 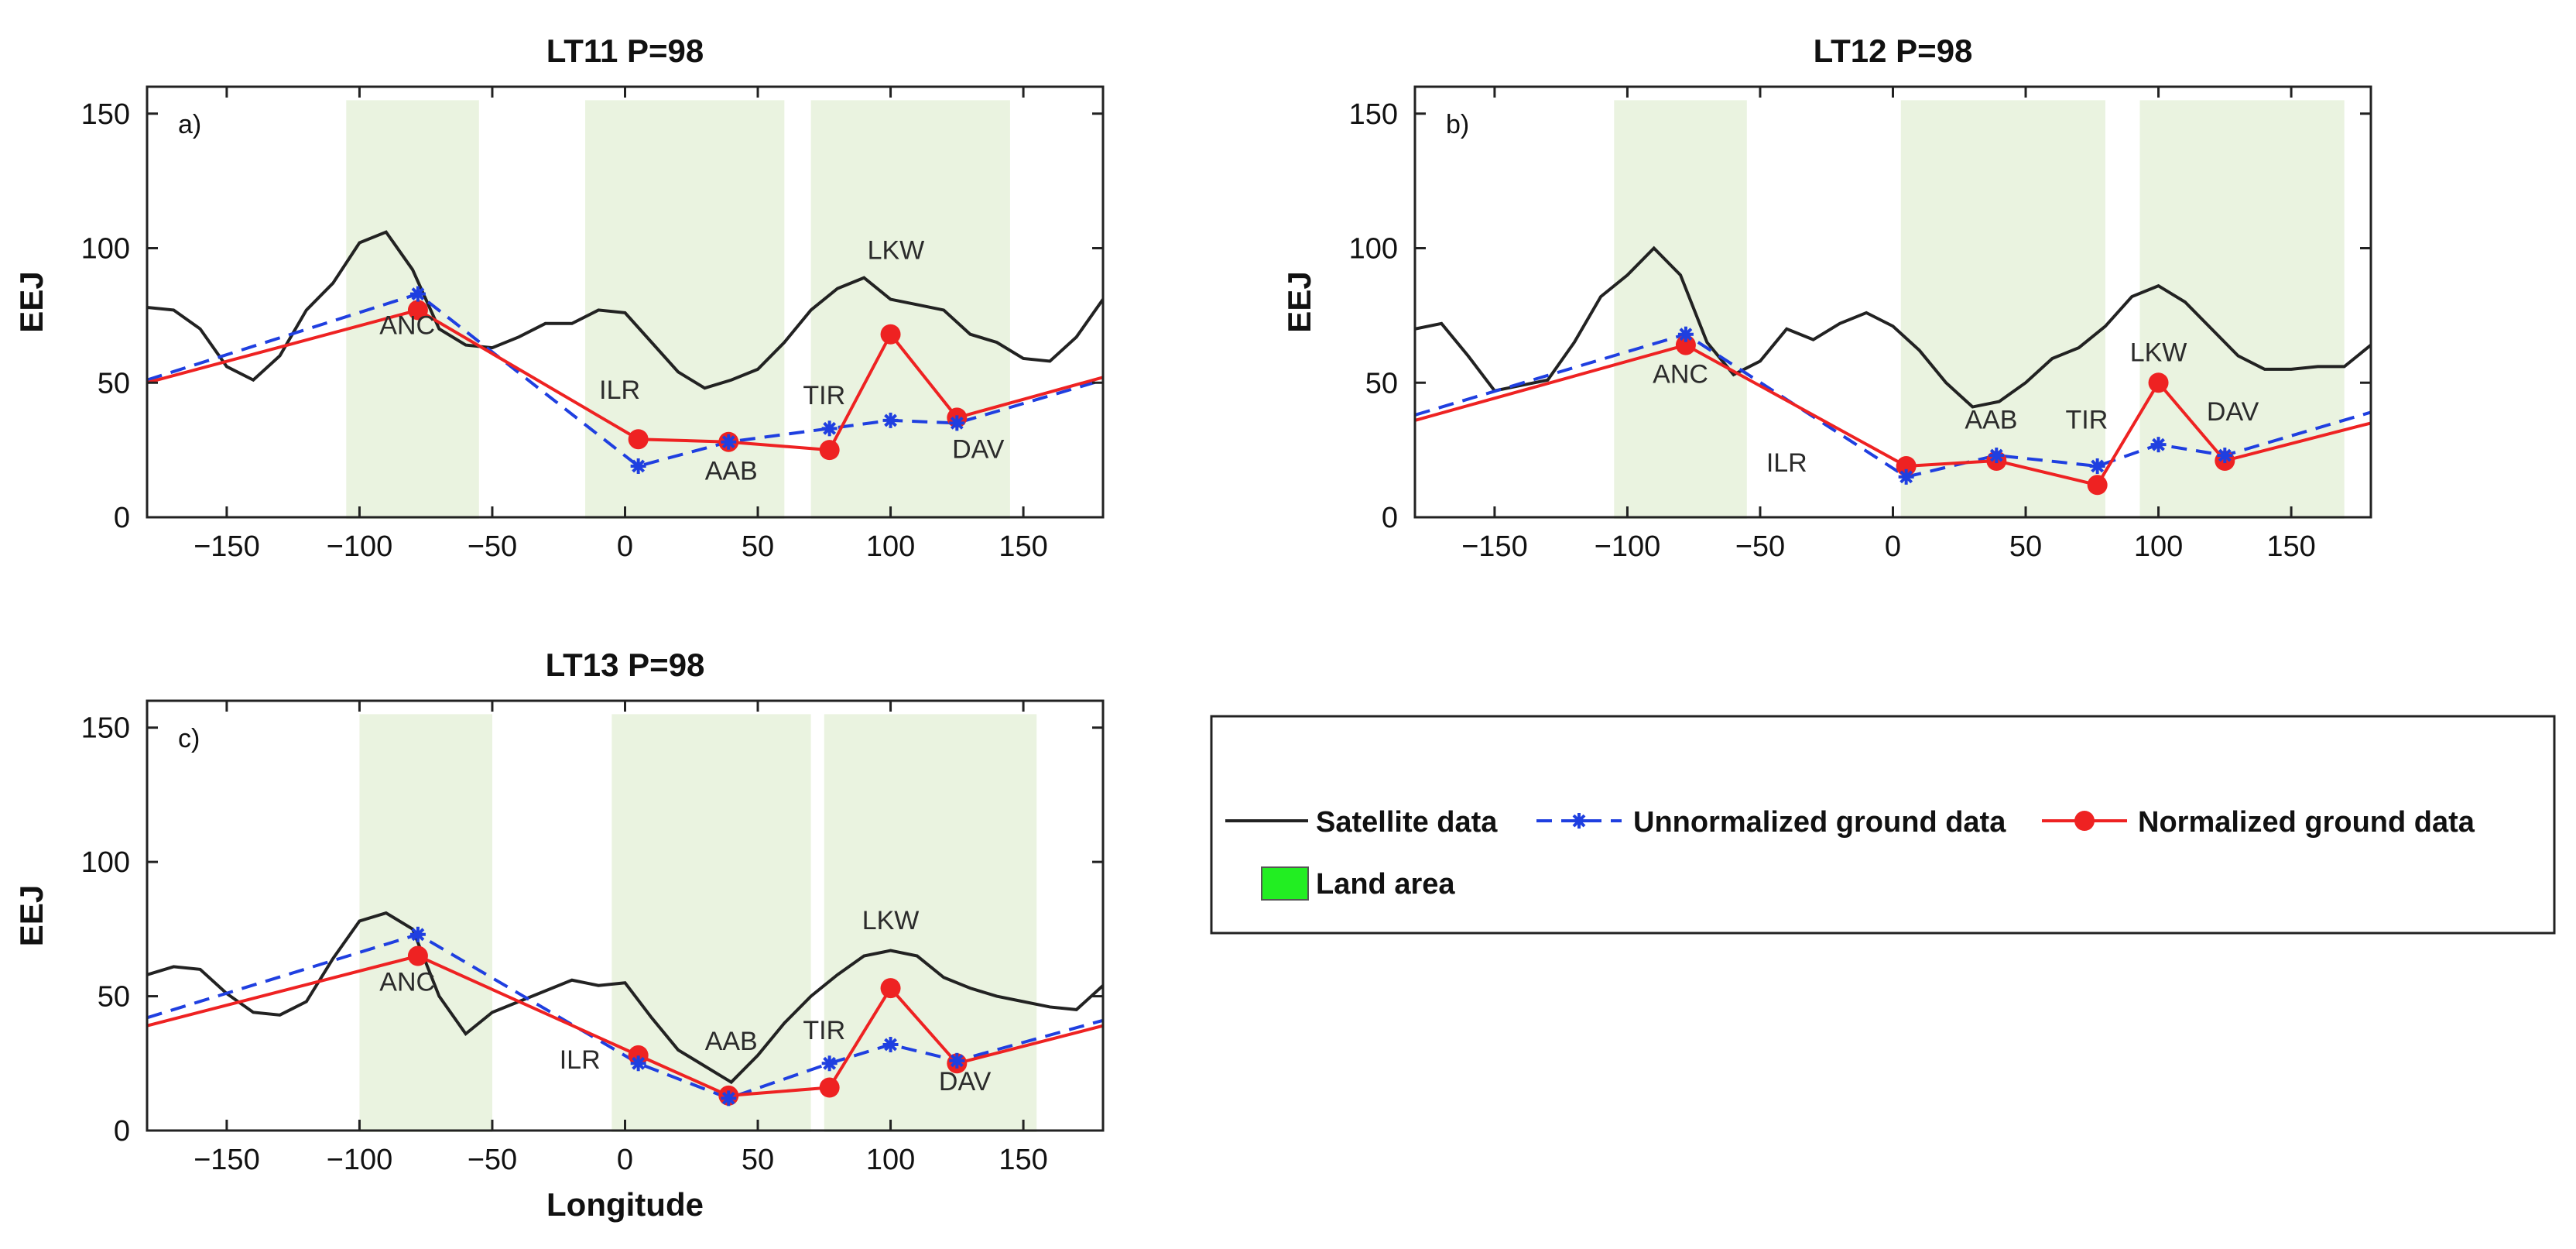 I want to click on panel-c-station-label-anc: ANC, so click(x=407, y=982).